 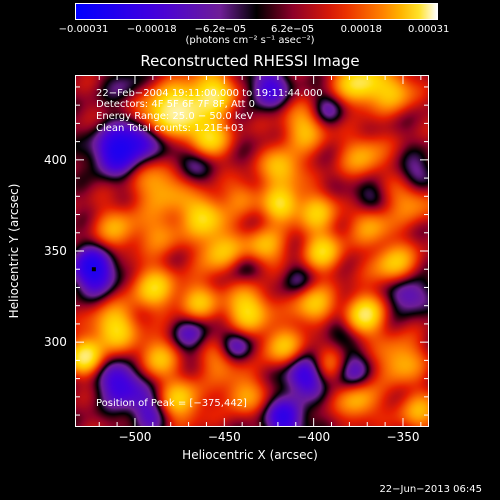 I want to click on colorbar-tick-label: 0.00031, so click(x=429, y=29).